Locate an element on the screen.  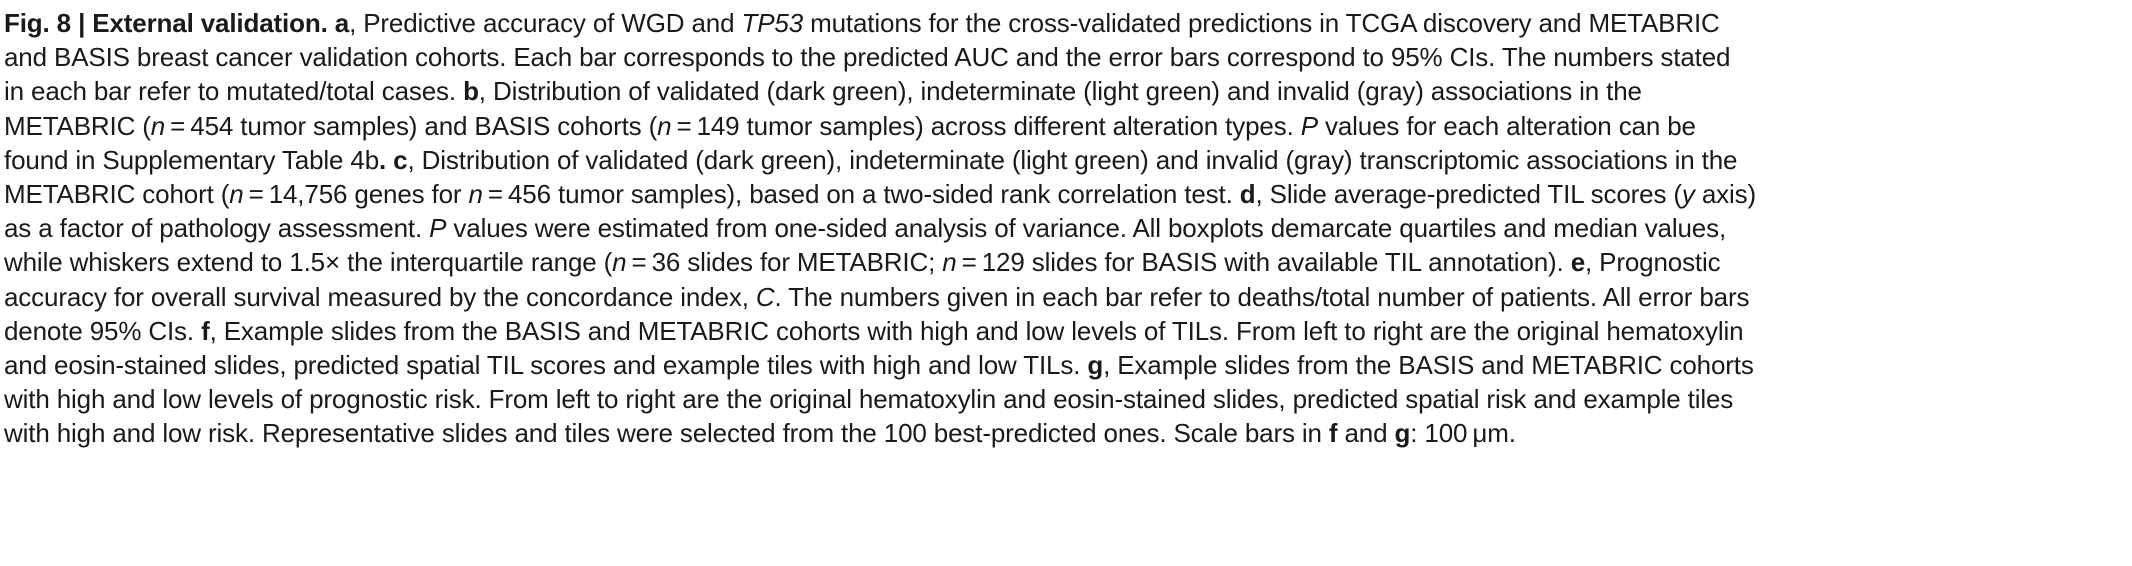
caption-text: = 14,756 genes for is located at coordinates (356, 194).